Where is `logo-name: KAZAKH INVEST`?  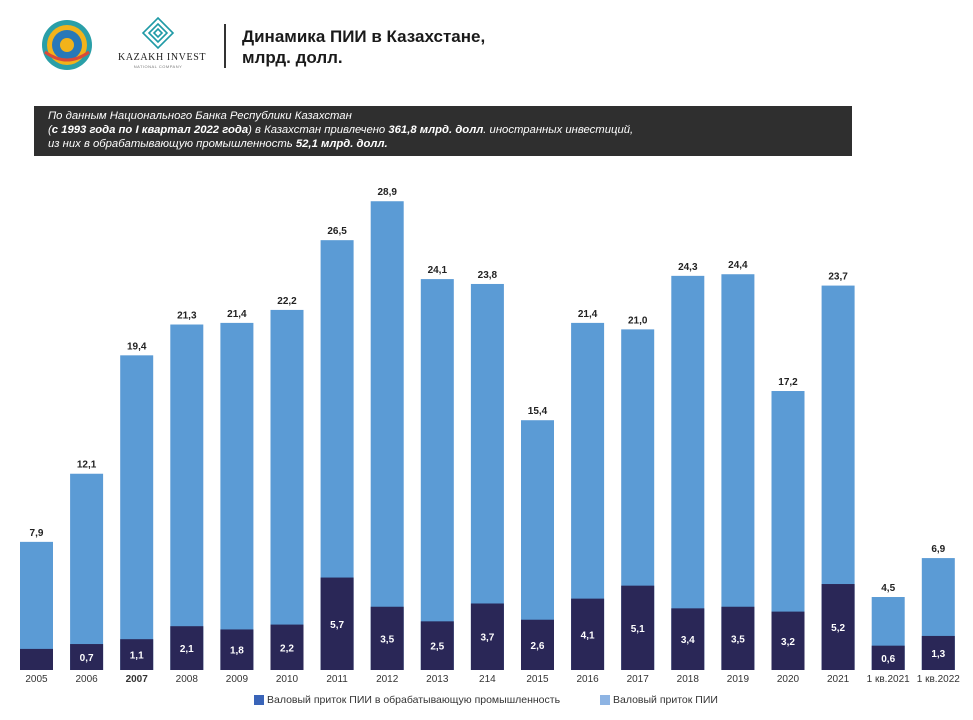
logo-name: KAZAKH INVEST is located at coordinates (162, 57).